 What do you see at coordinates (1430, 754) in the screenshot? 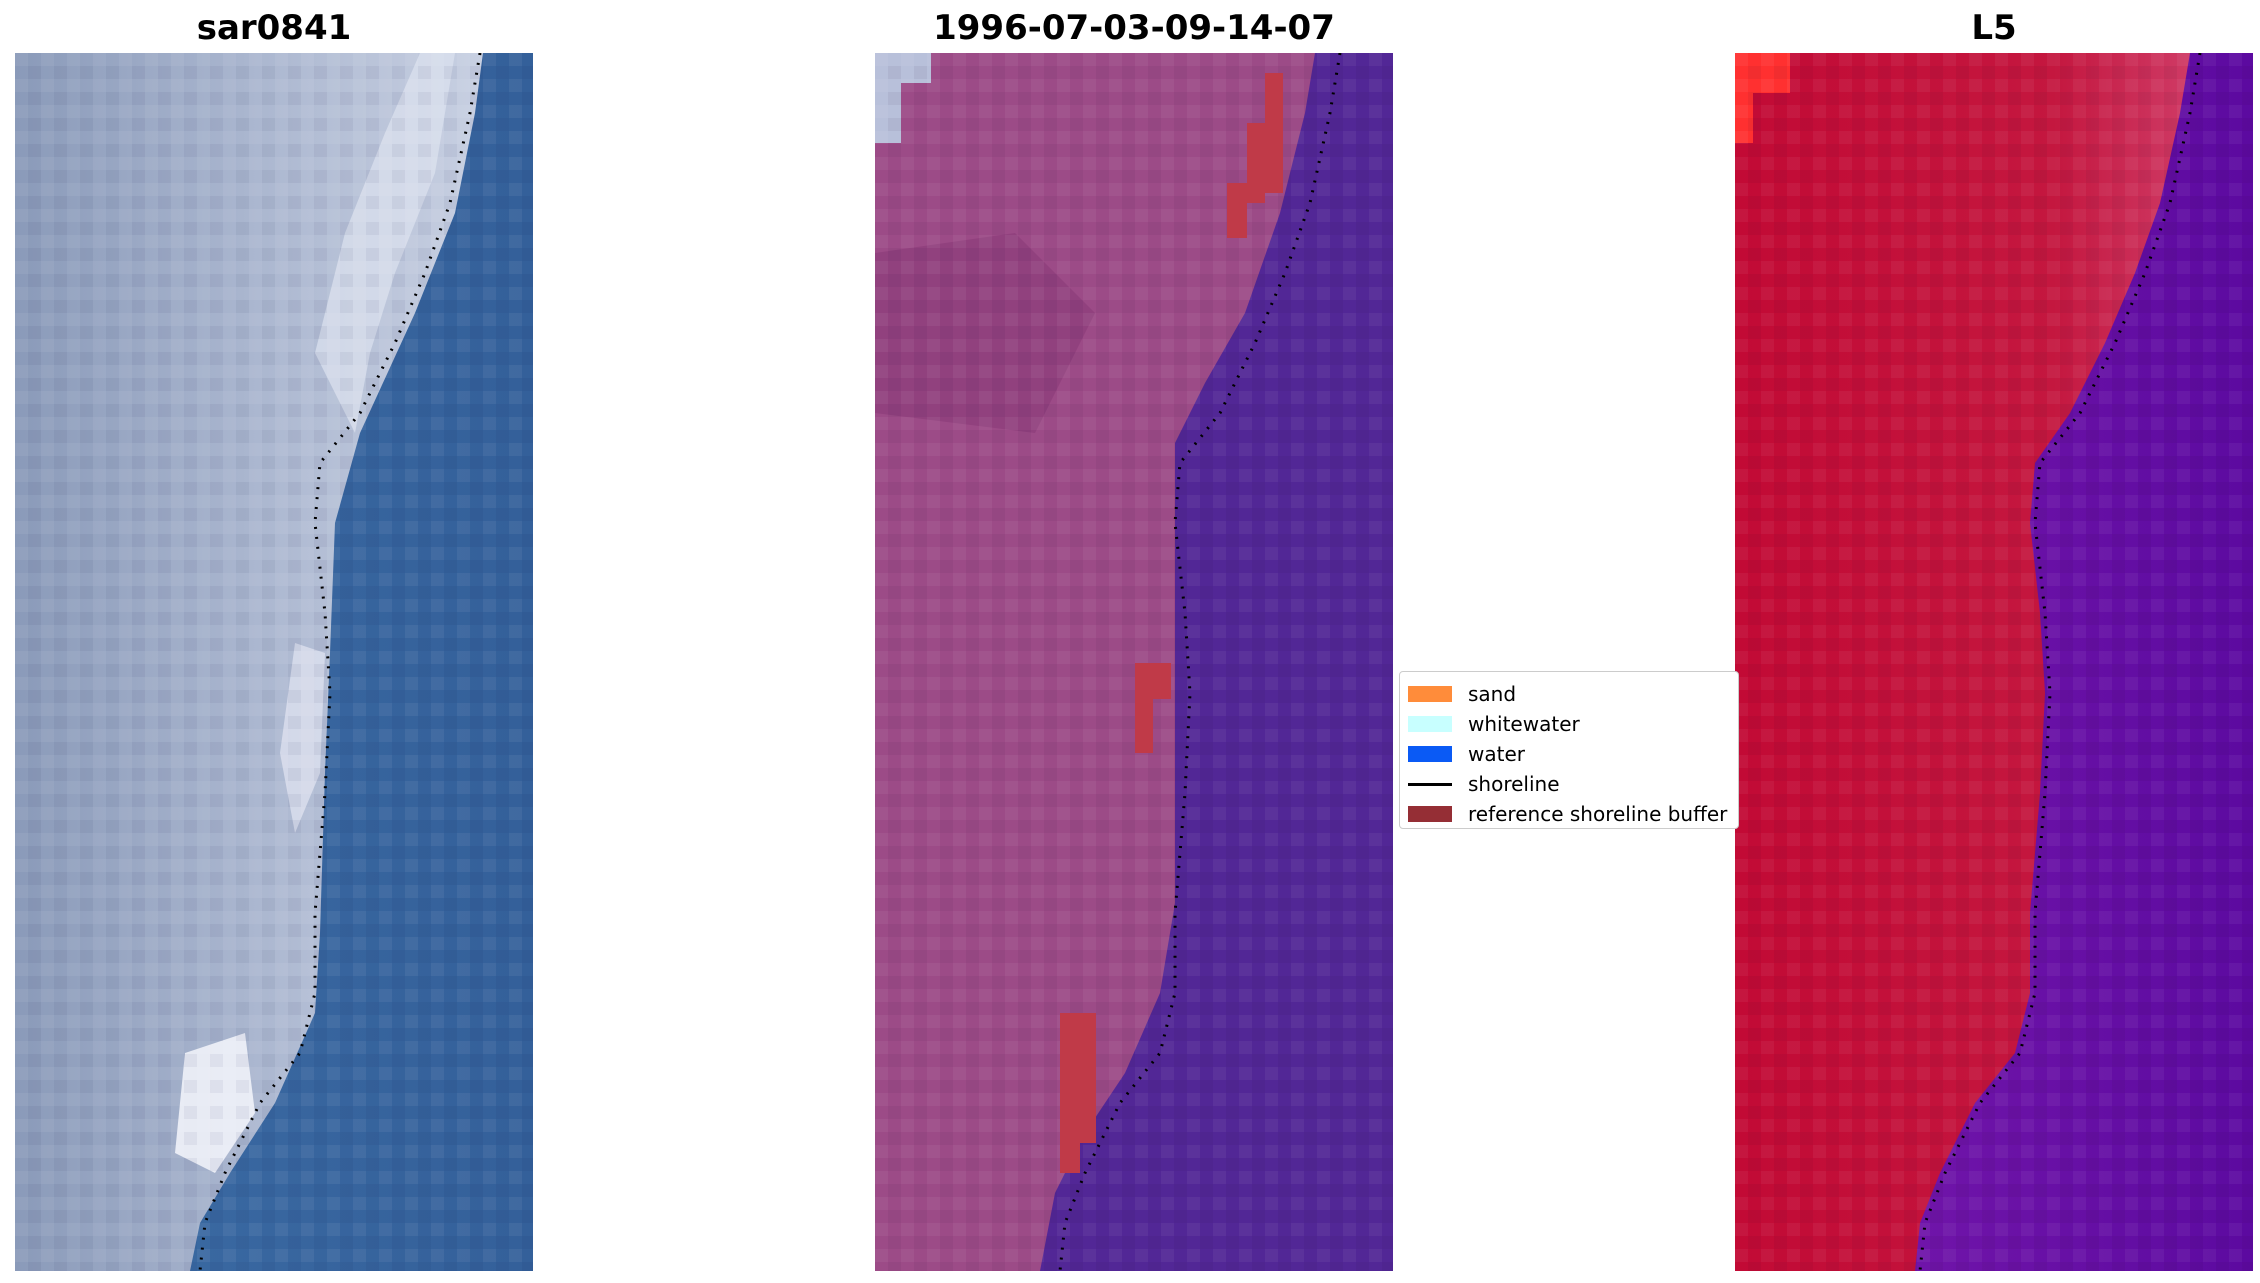
I see `legend-swatch-water` at bounding box center [1430, 754].